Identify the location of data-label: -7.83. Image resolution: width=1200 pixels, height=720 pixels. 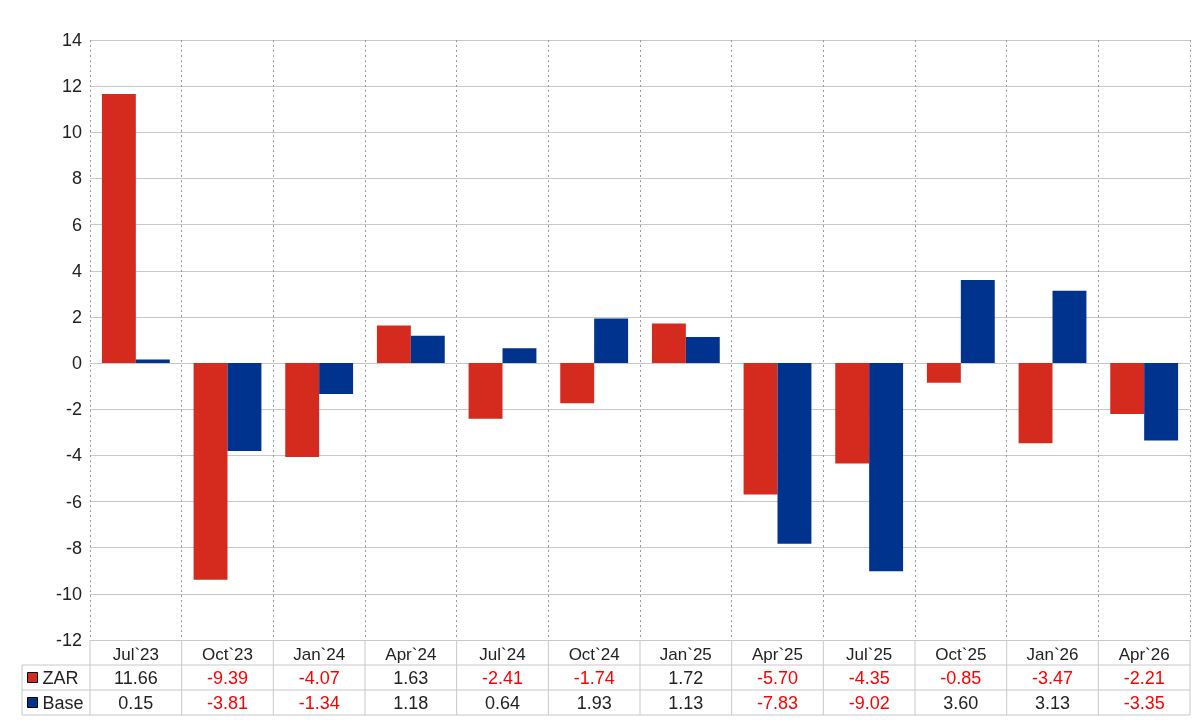
(777, 702).